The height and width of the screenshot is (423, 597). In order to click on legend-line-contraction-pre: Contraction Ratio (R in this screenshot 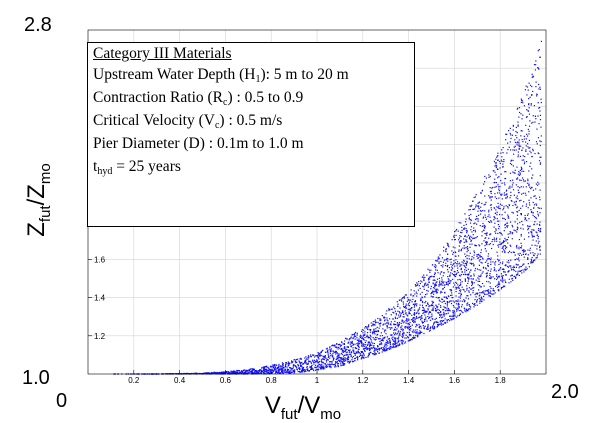, I will do `click(158, 97)`.